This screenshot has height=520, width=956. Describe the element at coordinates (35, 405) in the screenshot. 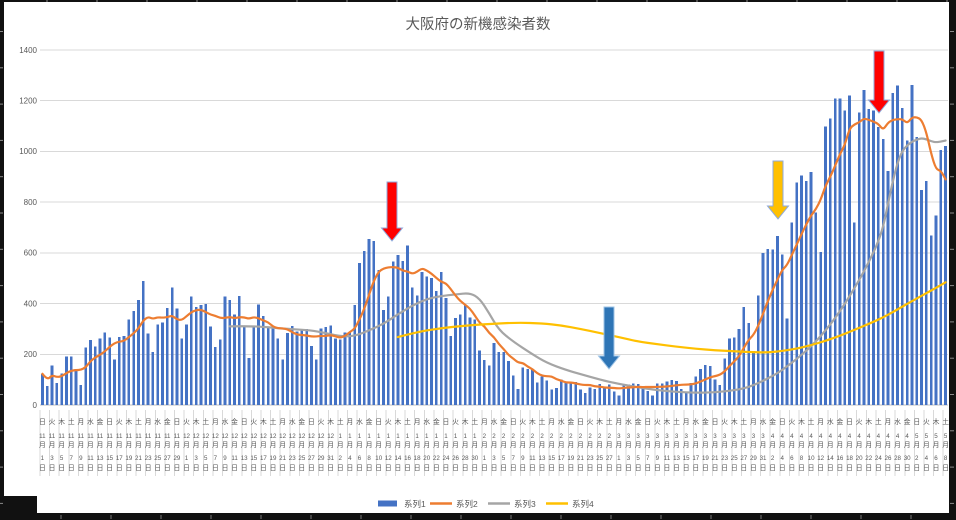

I see `y-tick-label: 0` at that location.